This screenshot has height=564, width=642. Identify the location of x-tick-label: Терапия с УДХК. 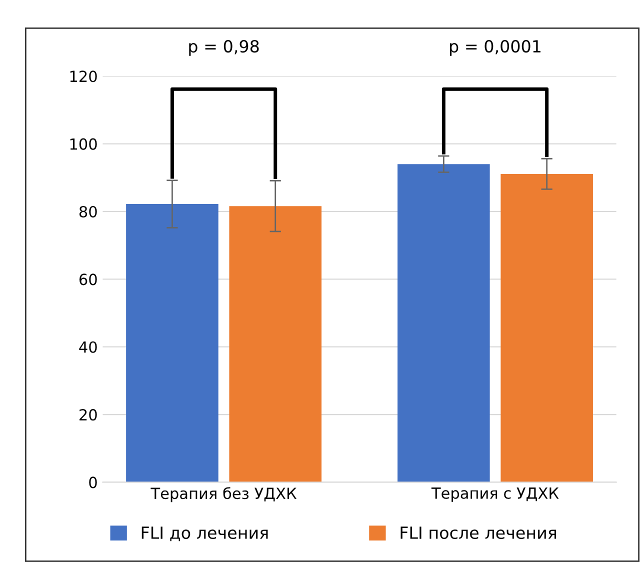
(495, 495).